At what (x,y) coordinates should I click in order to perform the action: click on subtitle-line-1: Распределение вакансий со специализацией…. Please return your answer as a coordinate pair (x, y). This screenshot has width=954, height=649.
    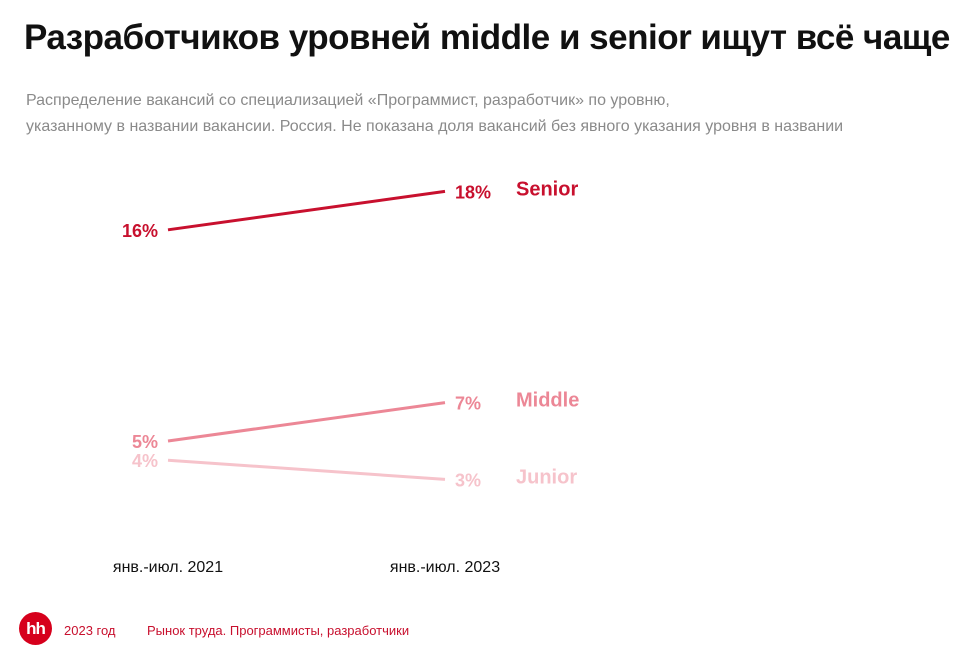
    Looking at the image, I should click on (348, 100).